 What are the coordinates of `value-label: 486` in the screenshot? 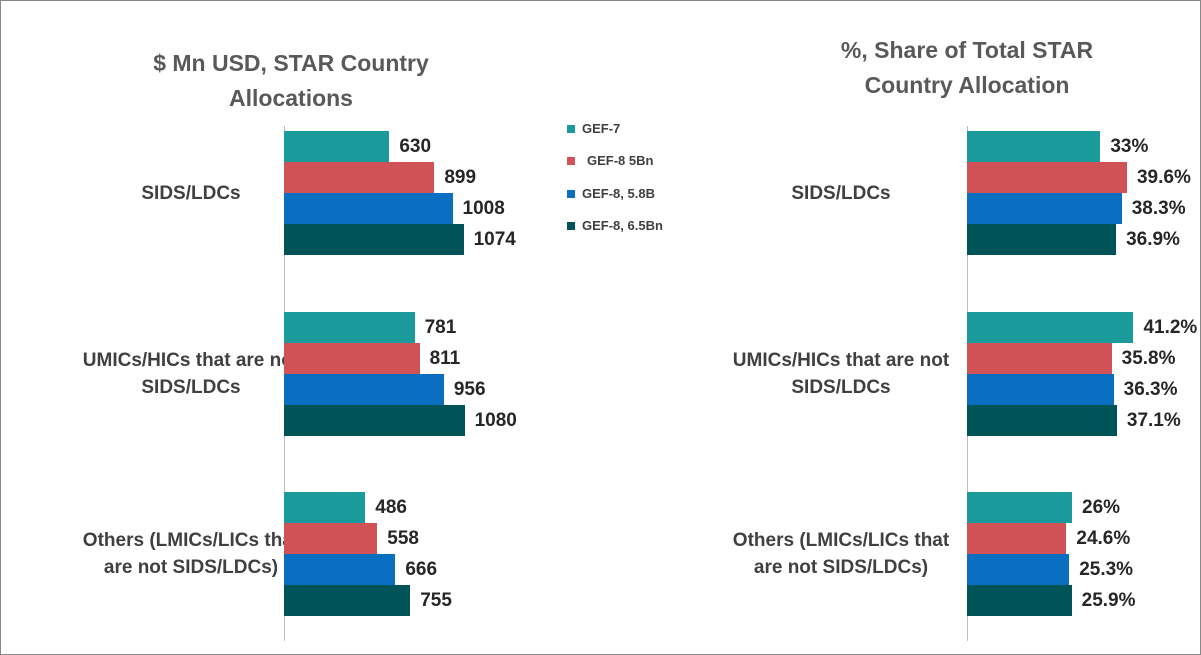 It's located at (391, 507).